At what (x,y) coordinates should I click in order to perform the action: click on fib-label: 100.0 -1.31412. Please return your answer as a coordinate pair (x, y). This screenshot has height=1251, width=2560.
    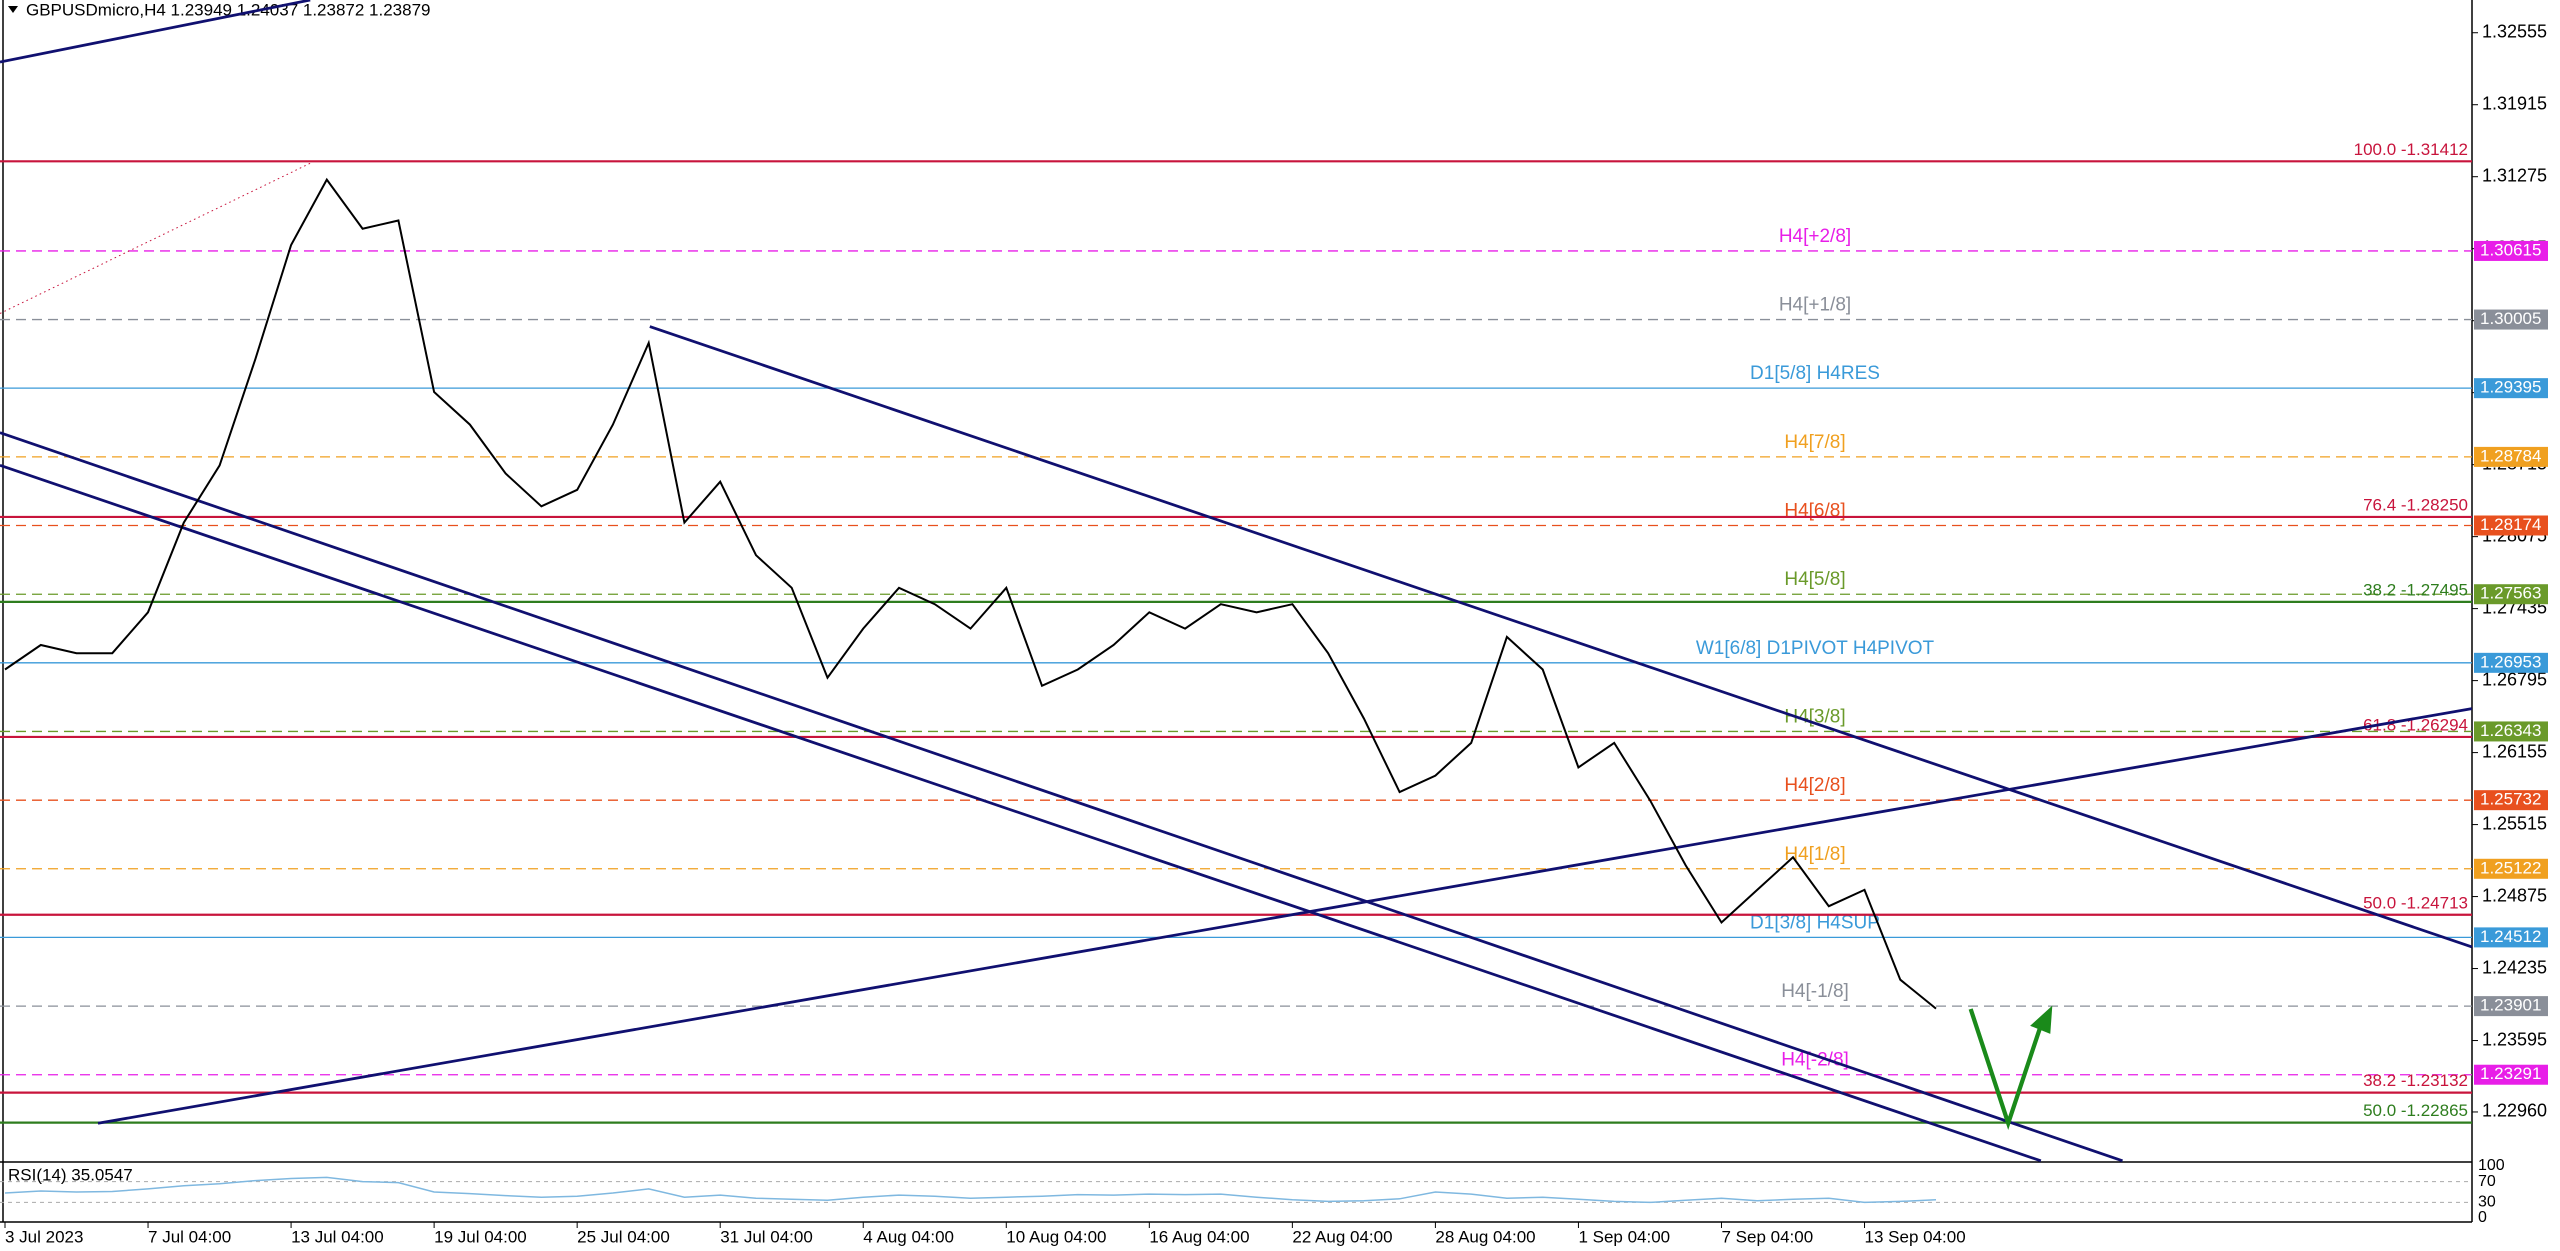
    Looking at the image, I should click on (2411, 149).